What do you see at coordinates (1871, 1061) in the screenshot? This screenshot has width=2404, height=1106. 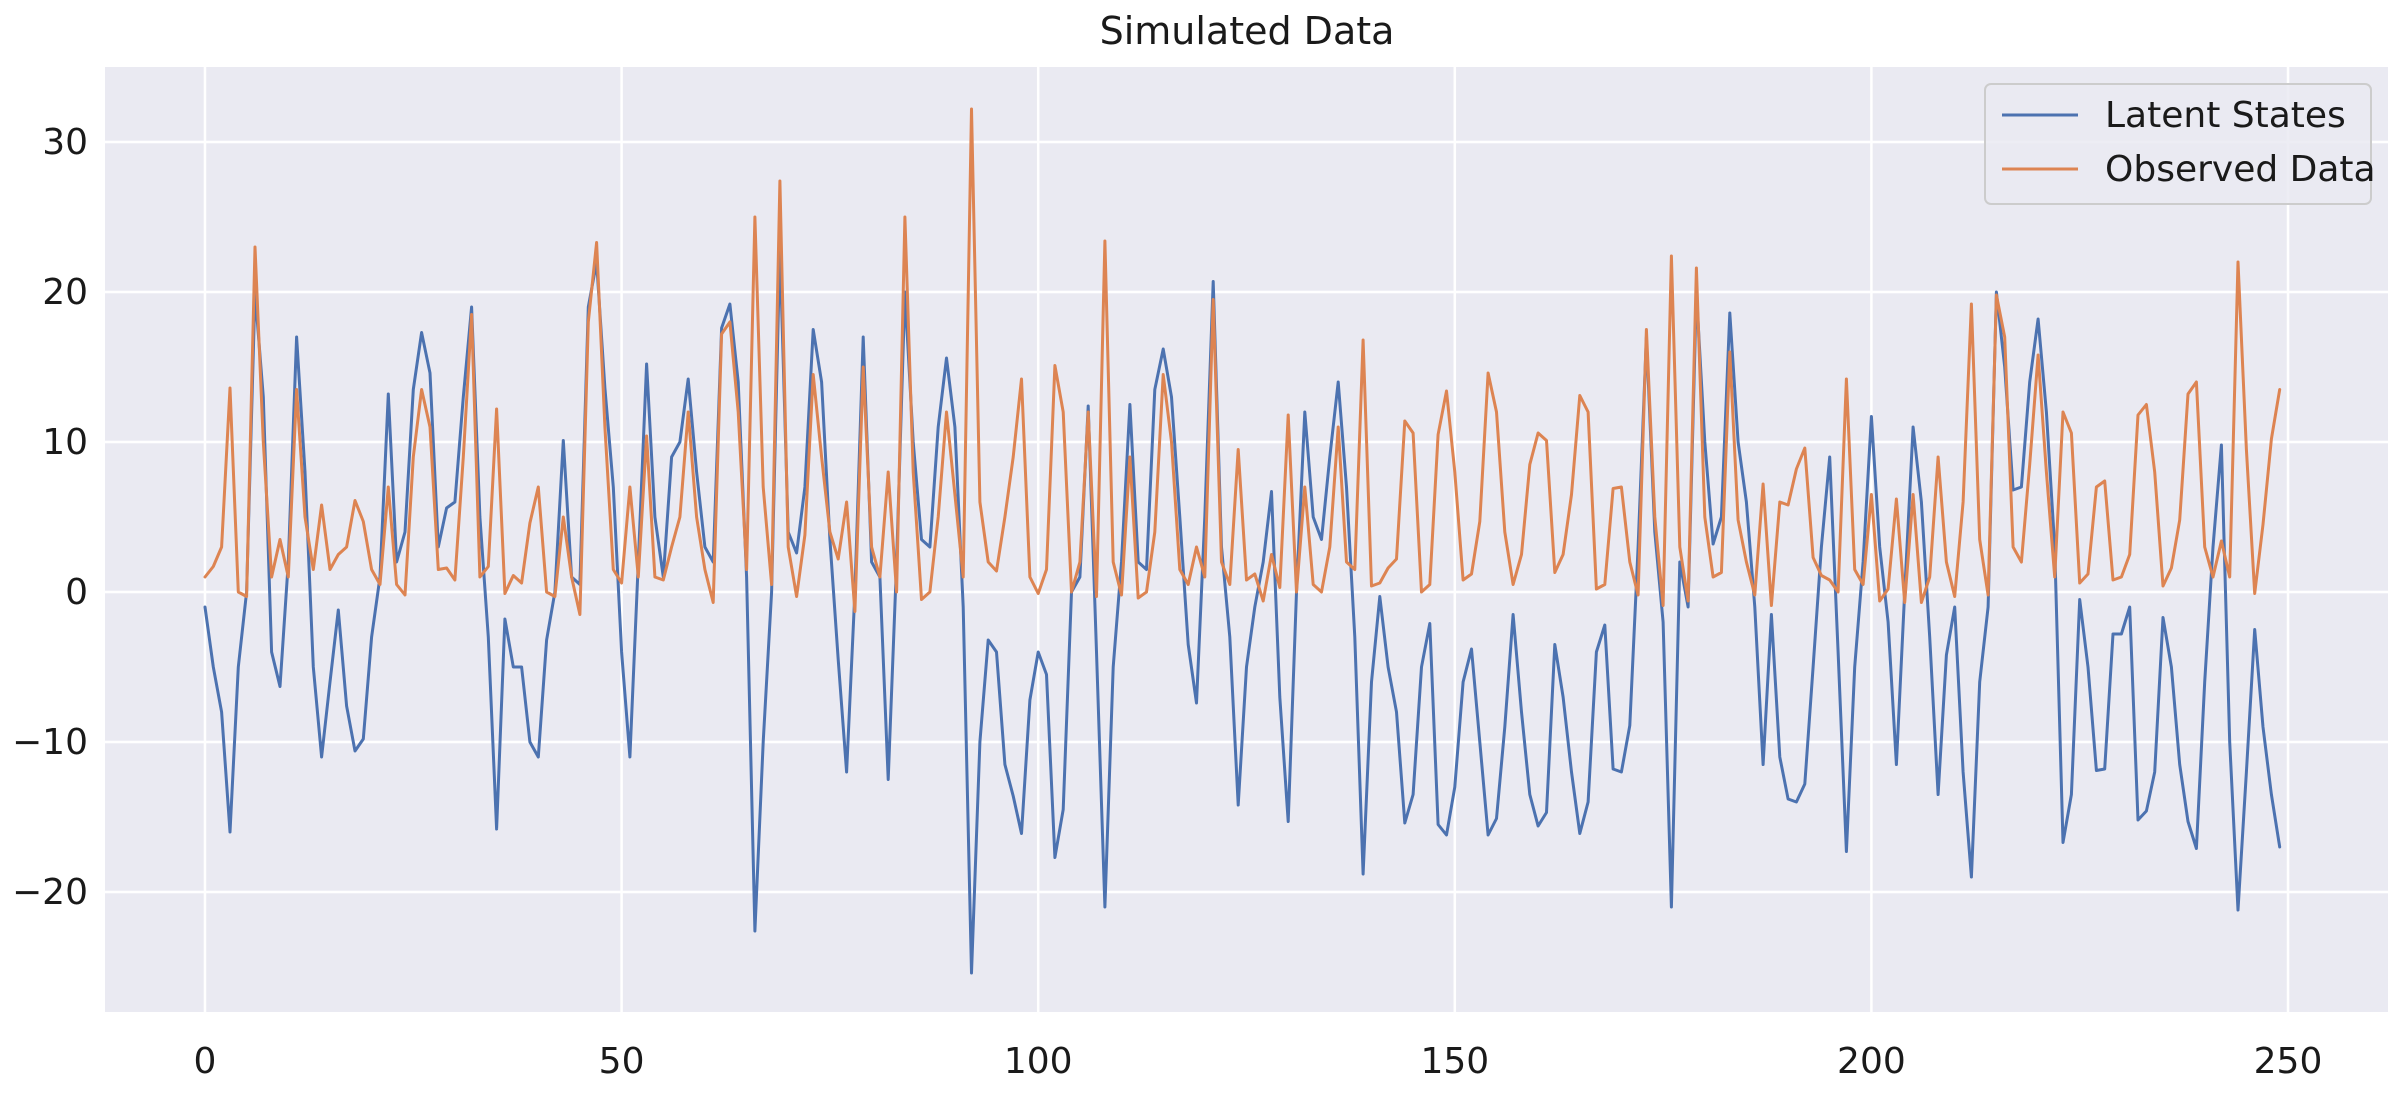 I see `x-tick-label: 200` at bounding box center [1871, 1061].